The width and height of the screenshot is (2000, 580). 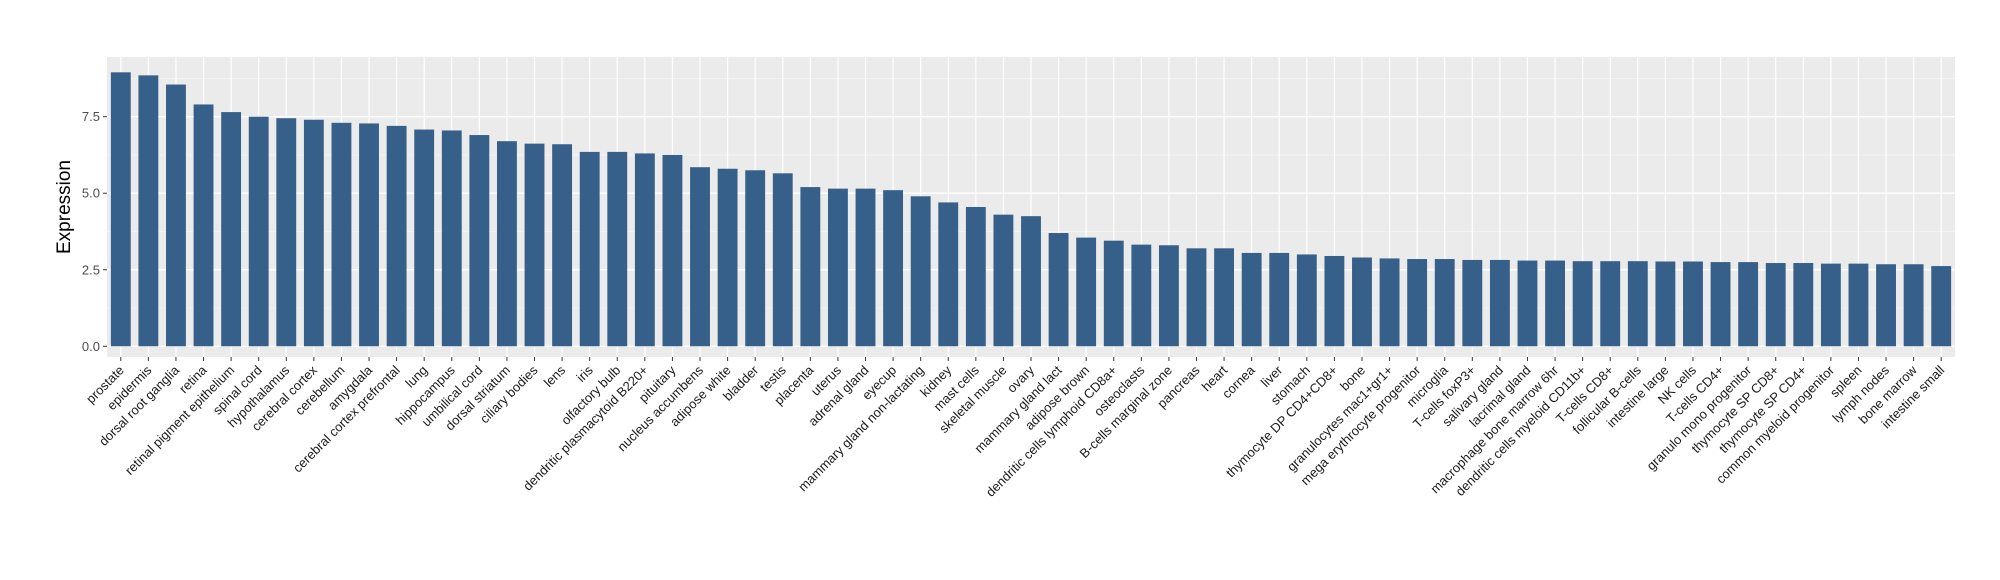 What do you see at coordinates (1720, 304) in the screenshot?
I see `bar-t-cells-cd4-` at bounding box center [1720, 304].